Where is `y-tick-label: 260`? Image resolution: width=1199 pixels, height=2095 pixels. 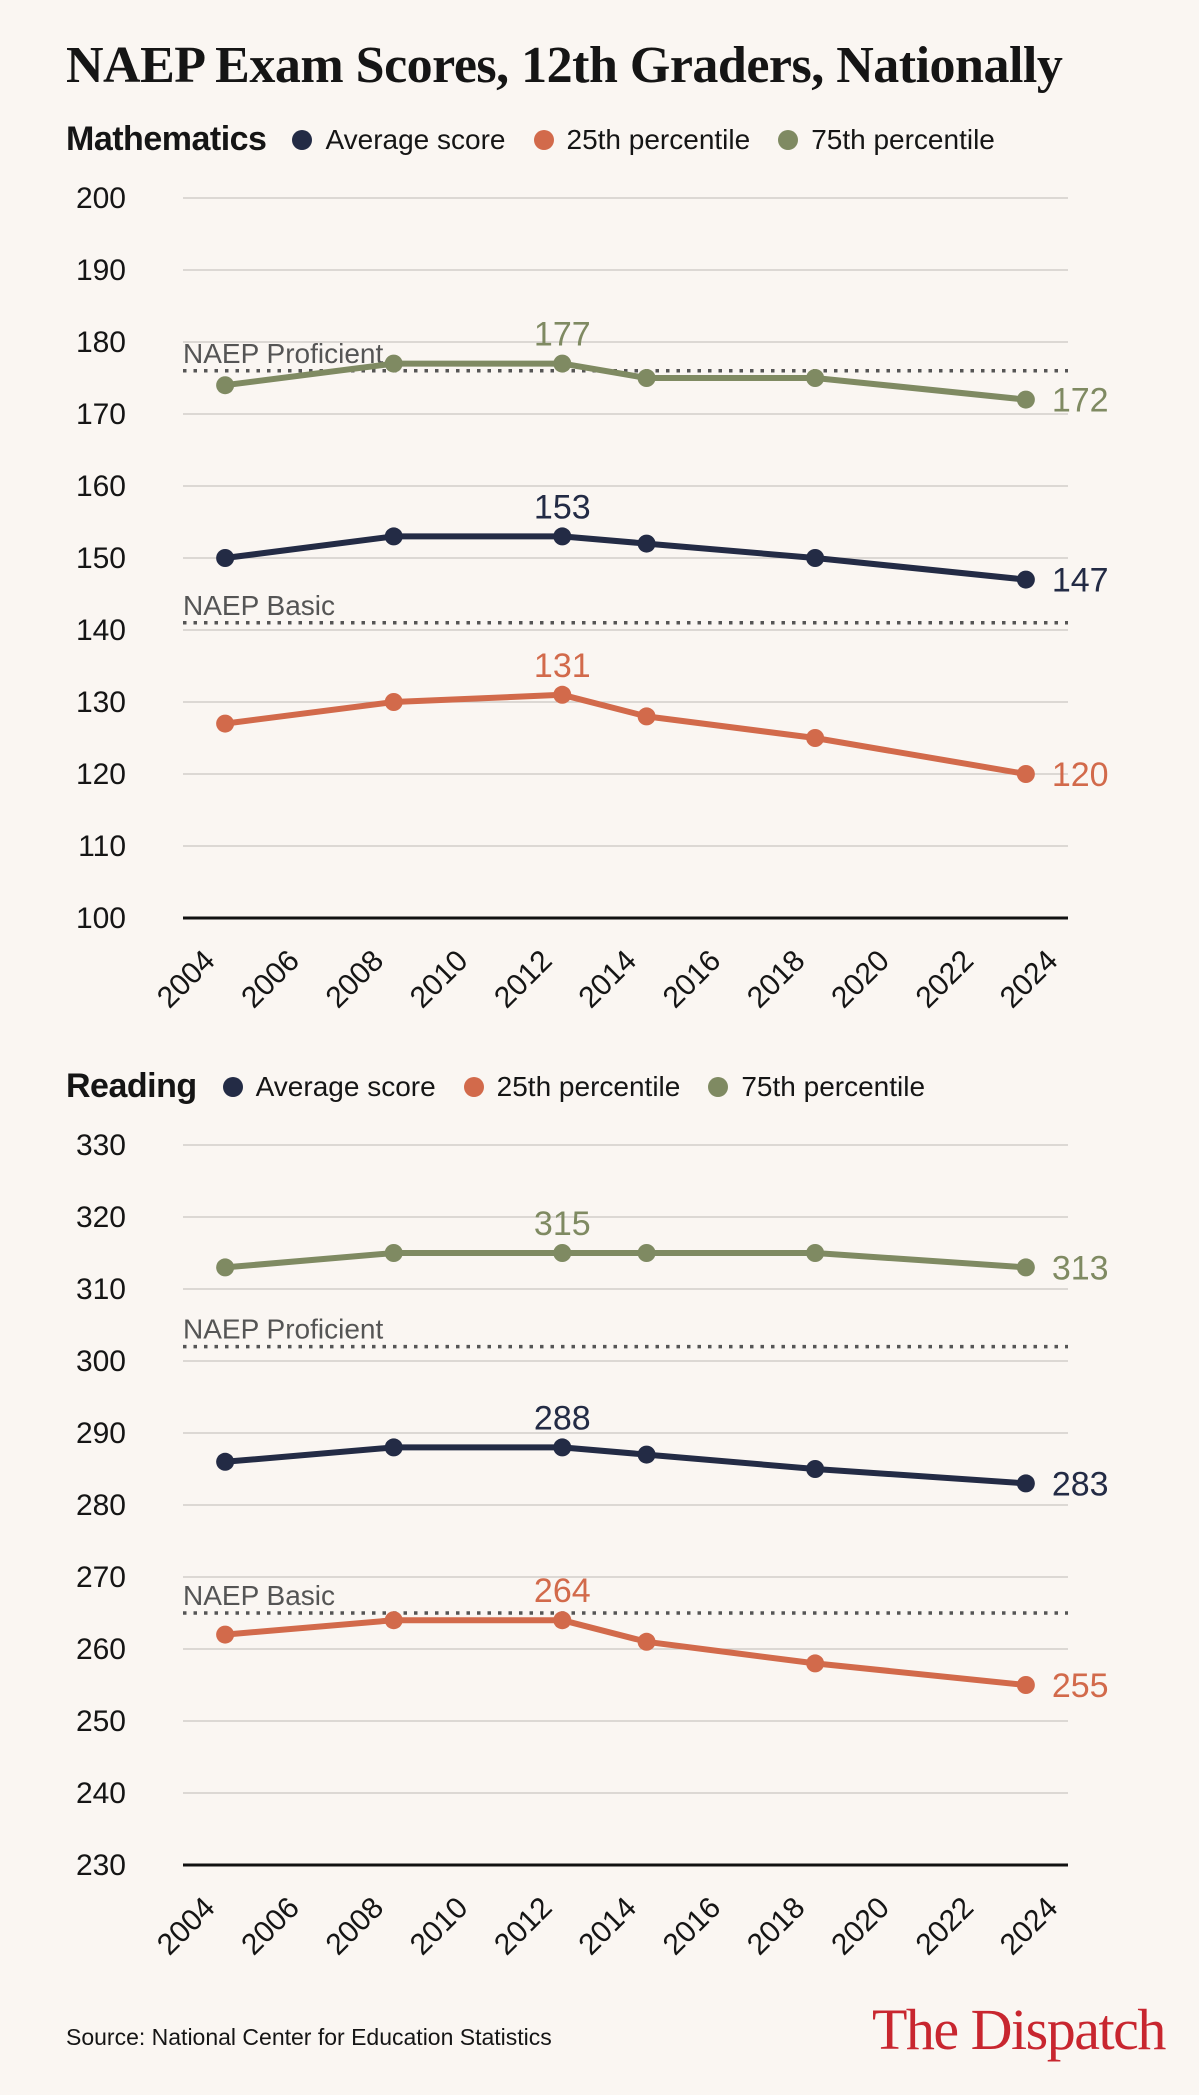
y-tick-label: 260 is located at coordinates (101, 1649).